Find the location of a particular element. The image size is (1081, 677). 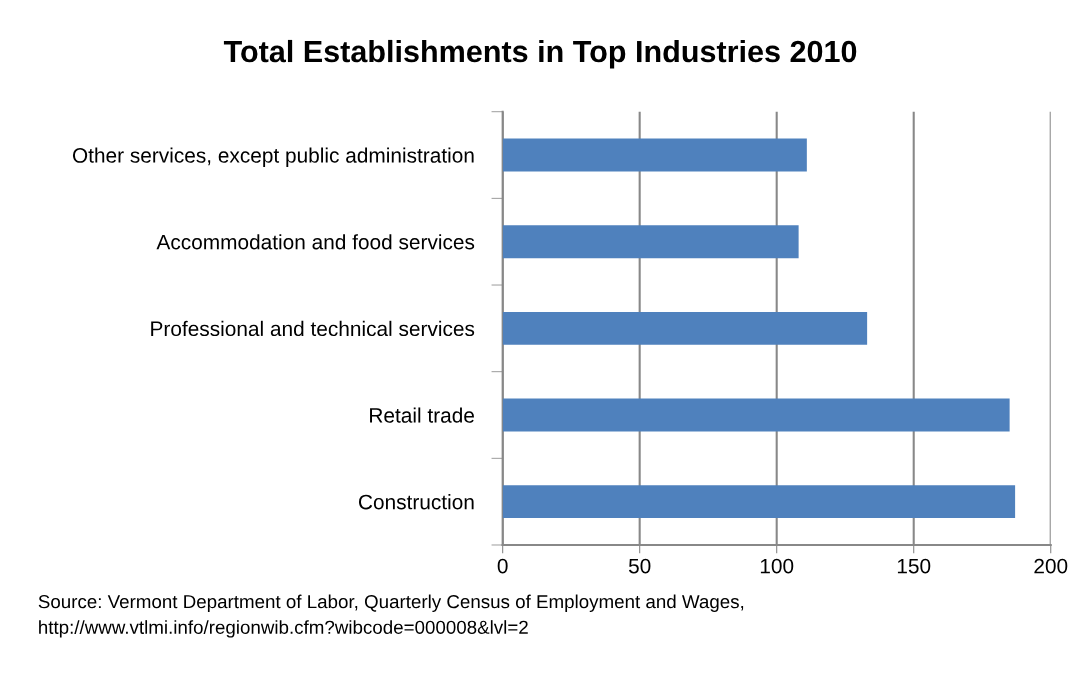

y-tick-label: Retail trade is located at coordinates (422, 415).